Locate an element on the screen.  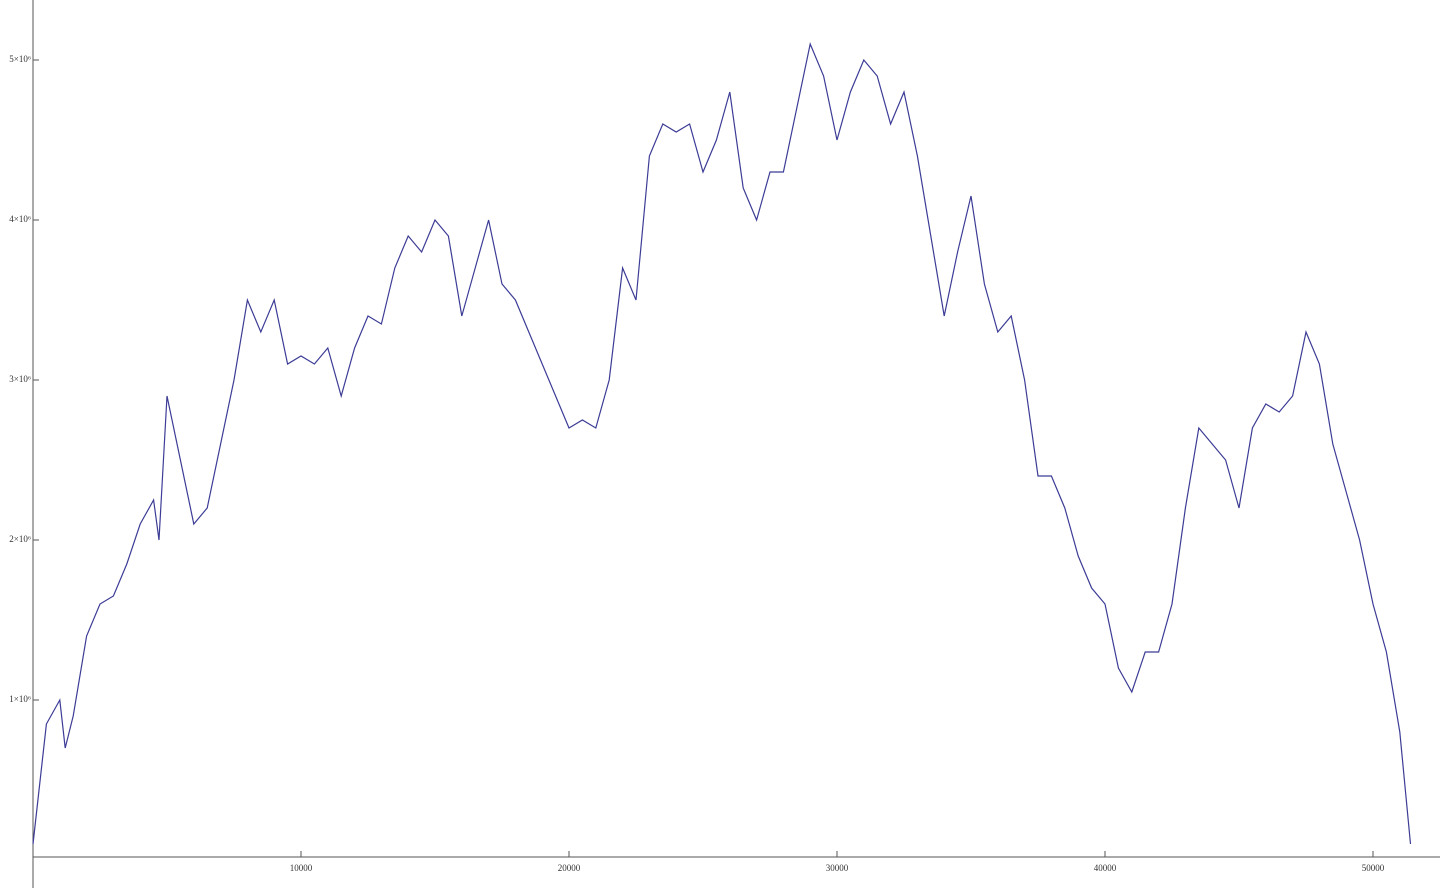
x-tick-label: 50000 is located at coordinates (1373, 868).